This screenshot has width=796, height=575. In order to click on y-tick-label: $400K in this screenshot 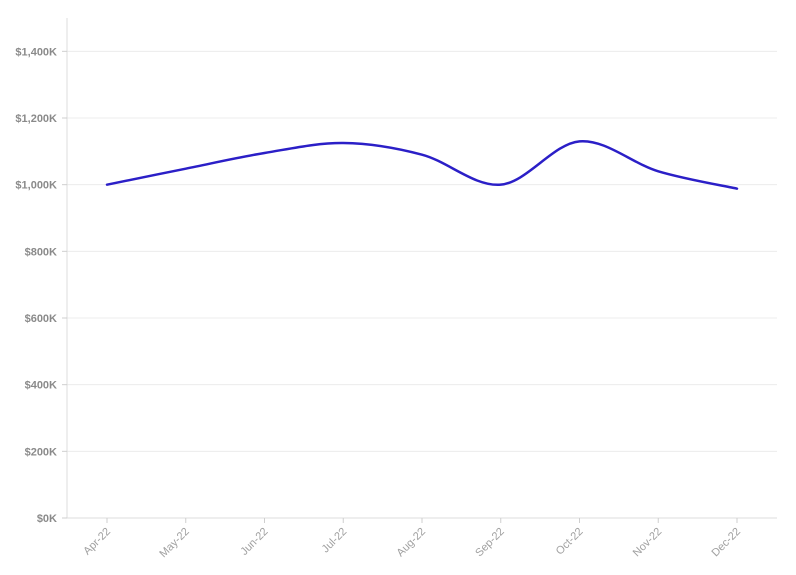, I will do `click(41, 386)`.